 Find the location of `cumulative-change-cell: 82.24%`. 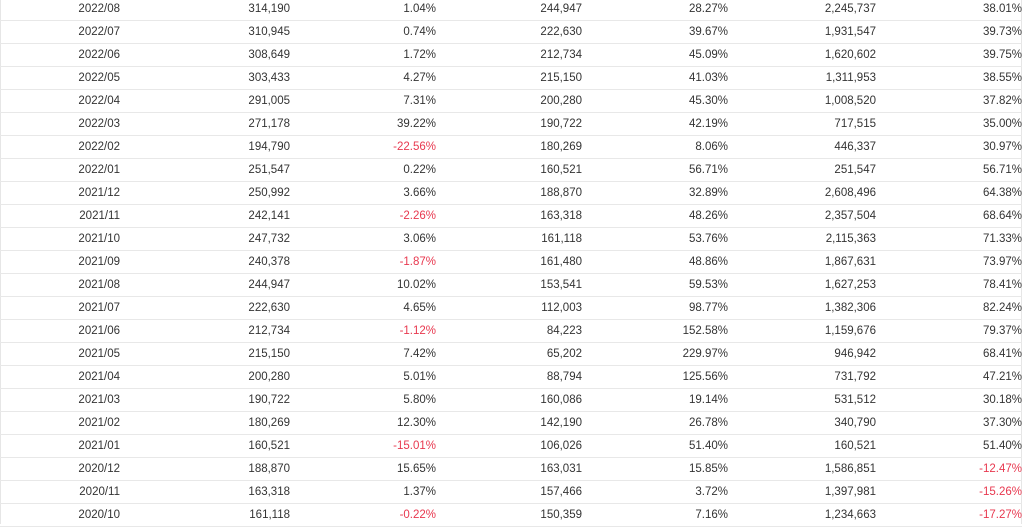

cumulative-change-cell: 82.24% is located at coordinates (949, 308).